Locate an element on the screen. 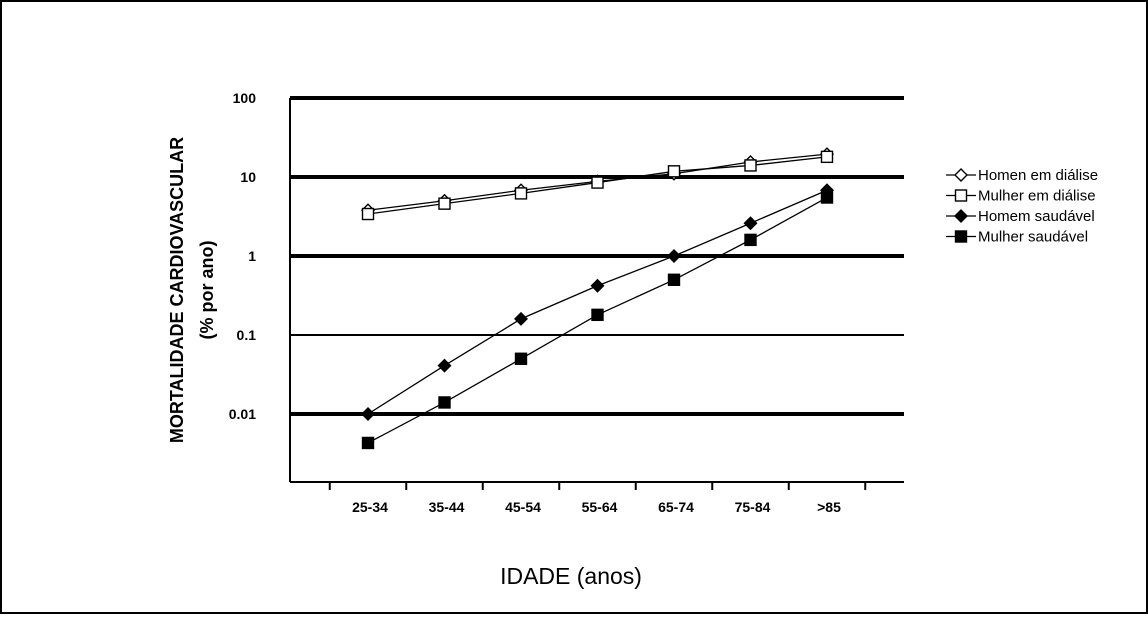 The image size is (1148, 619). x-tick-label: >85 is located at coordinates (829, 507).